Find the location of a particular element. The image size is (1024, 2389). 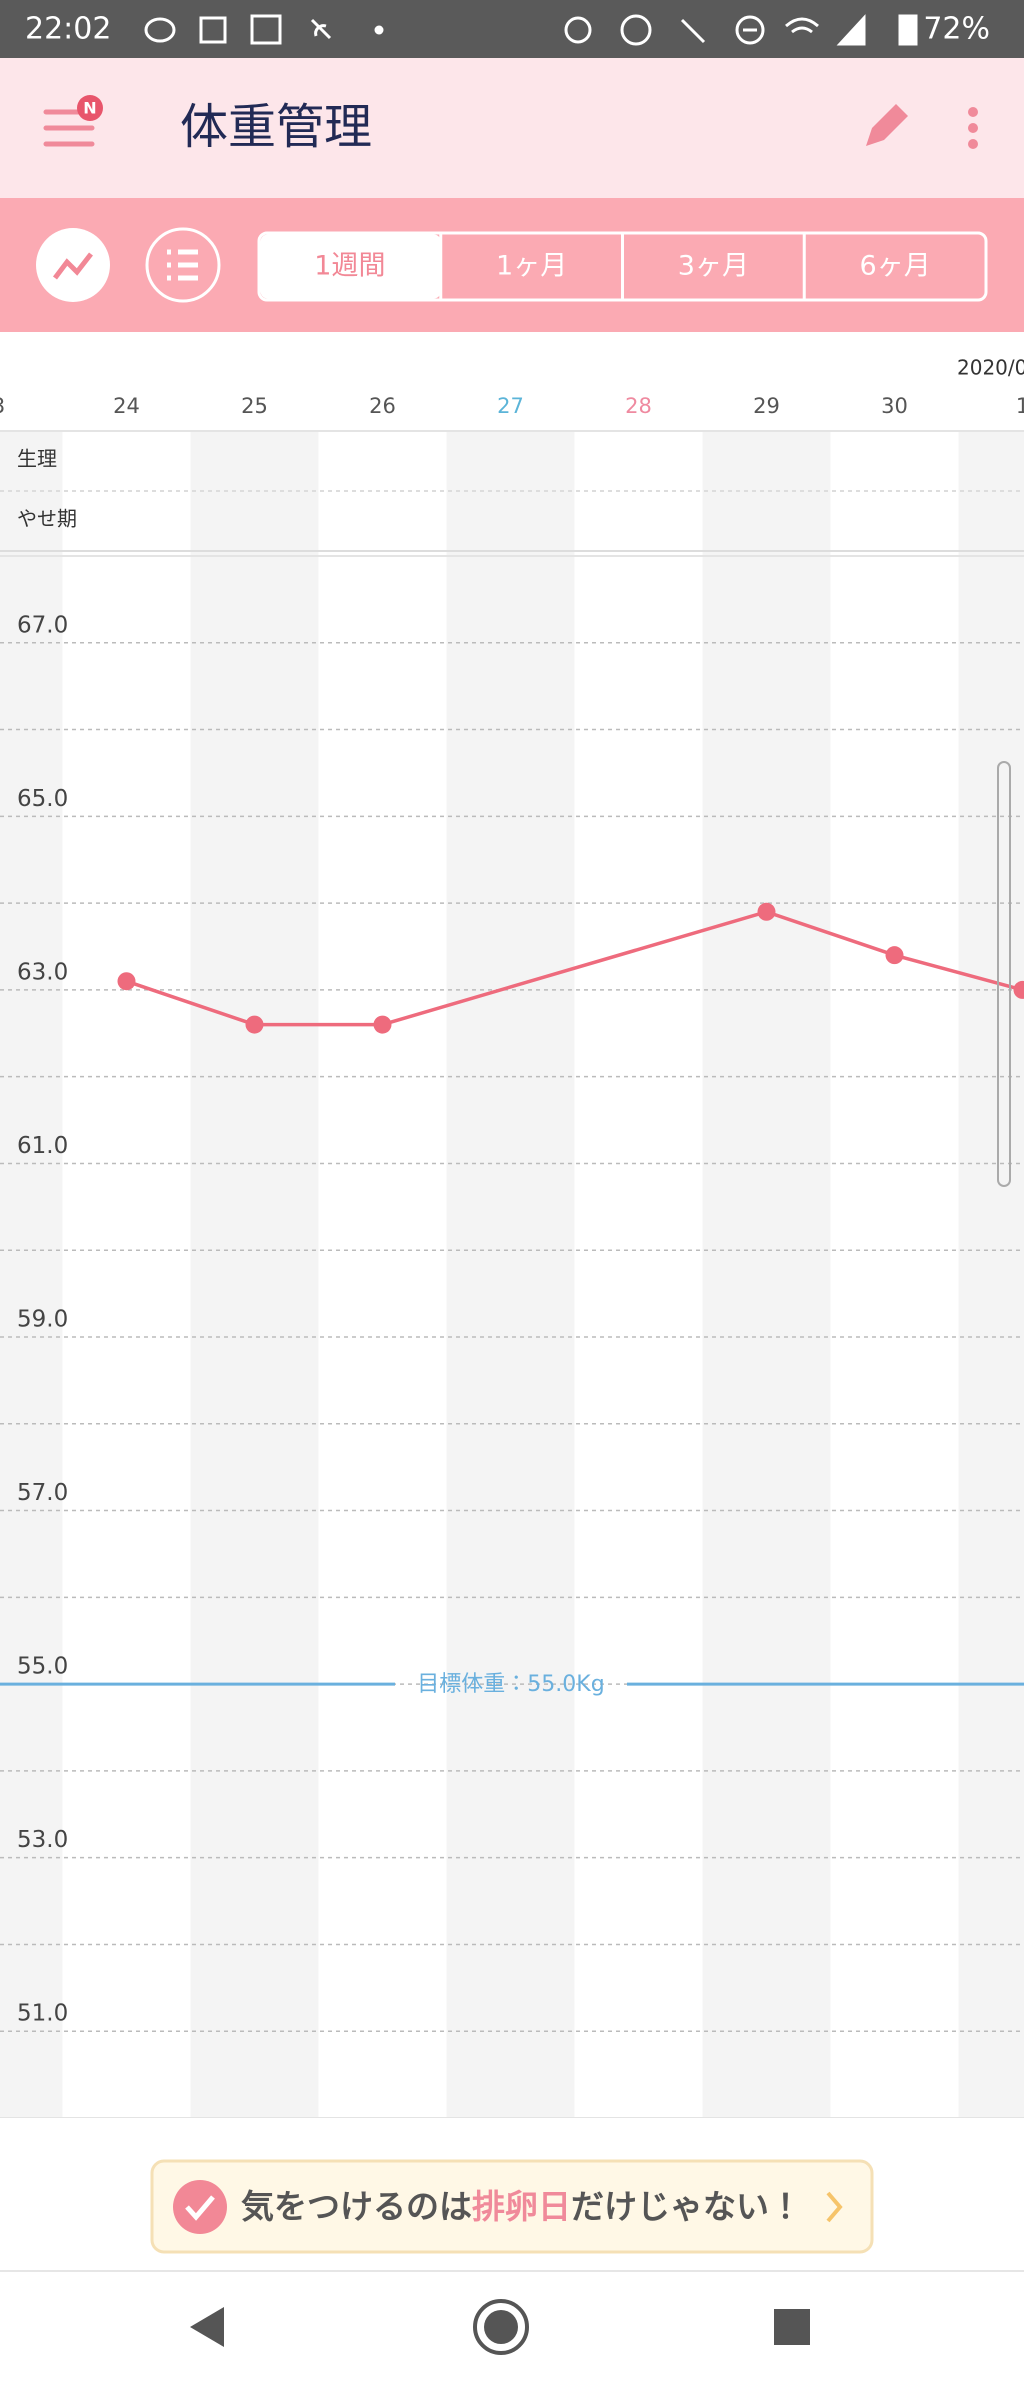

y-tick-label: 53.0 is located at coordinates (42, 1840).